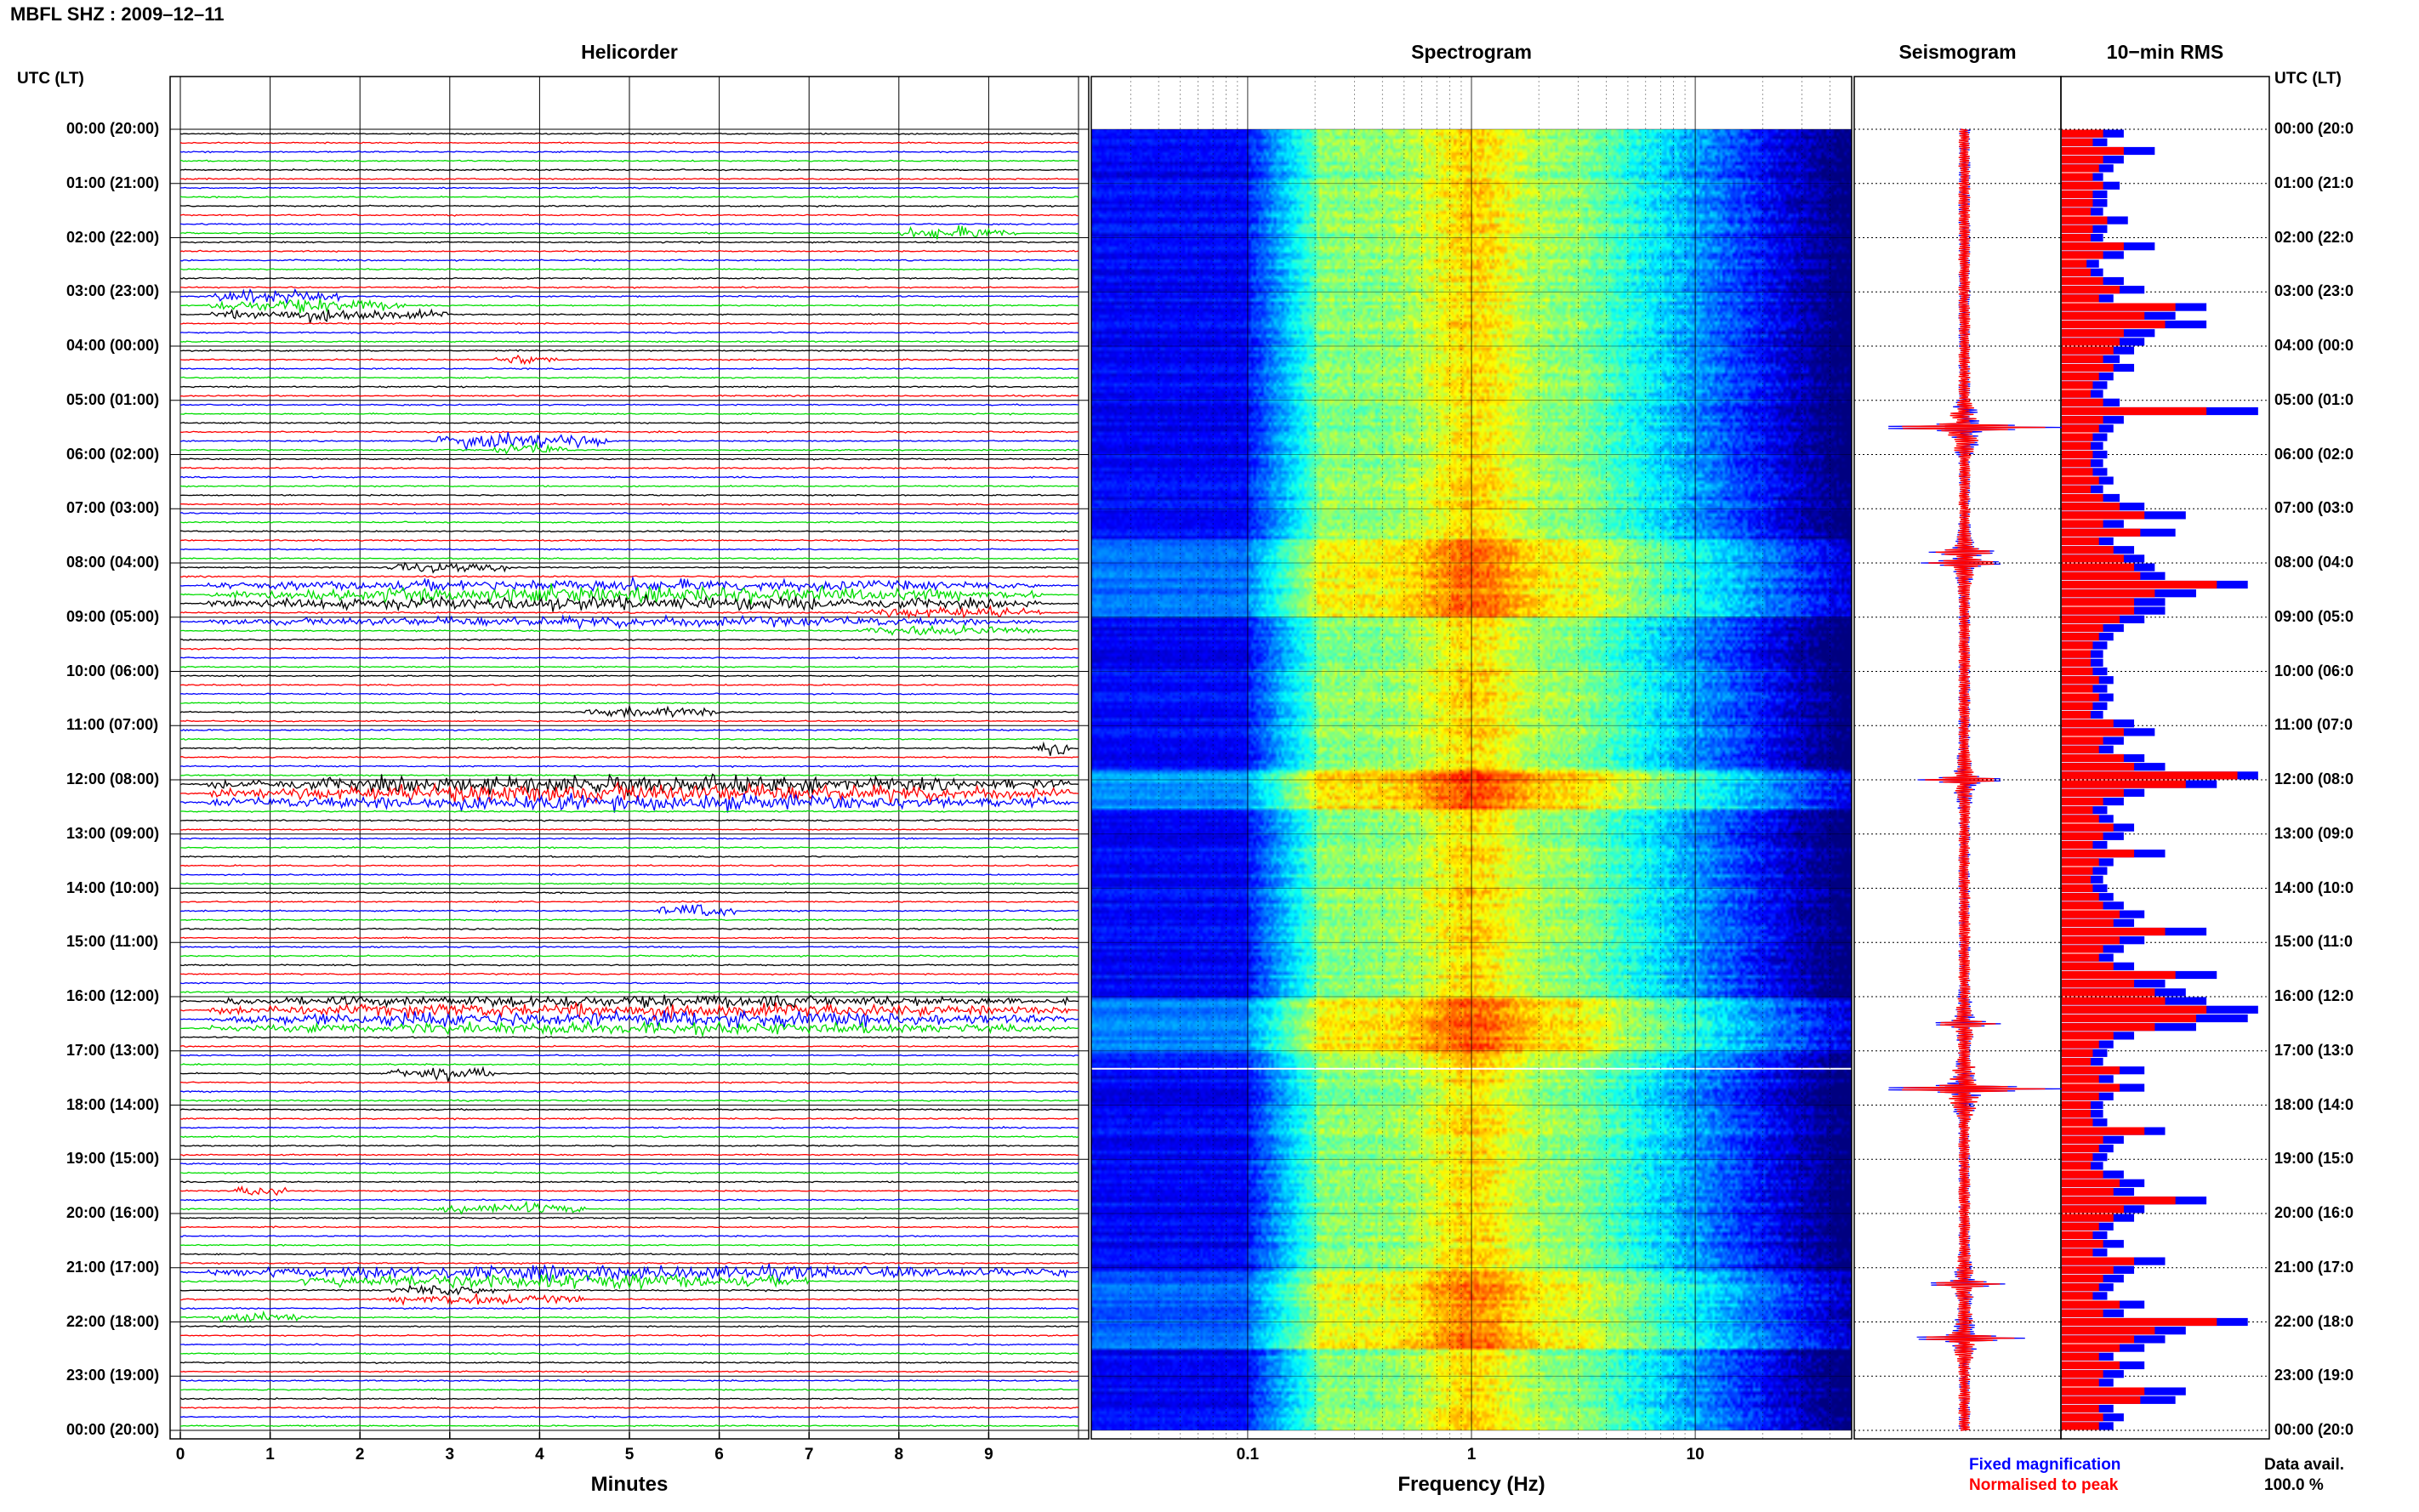 The width and height of the screenshot is (2419, 1512). Describe the element at coordinates (113, 670) in the screenshot. I see `time-label-left: 10:00 (06:00)` at that location.